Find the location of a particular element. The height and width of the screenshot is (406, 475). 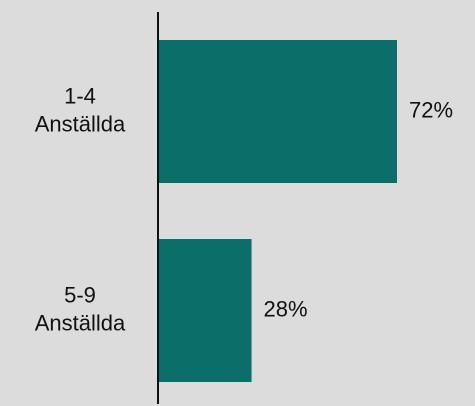

category-label-0-line-1: Anställda is located at coordinates (80, 123).